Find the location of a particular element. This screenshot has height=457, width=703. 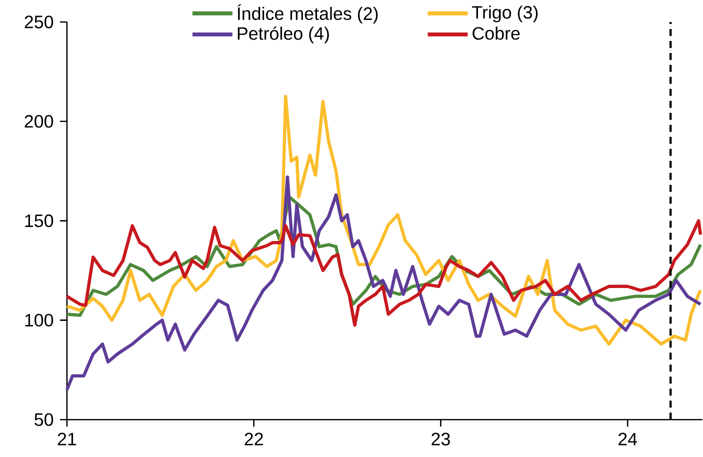

legend-label: Cobre is located at coordinates (496, 33).